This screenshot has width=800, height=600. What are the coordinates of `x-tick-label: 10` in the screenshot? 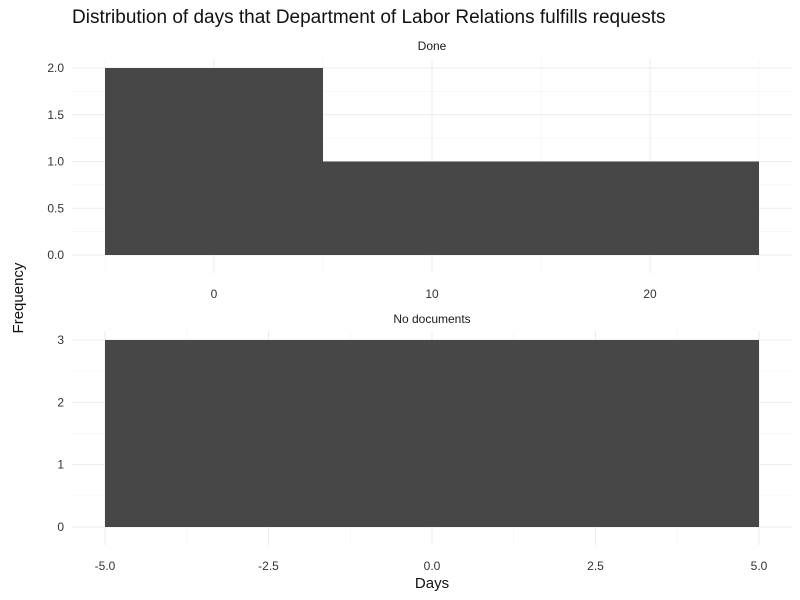 It's located at (432, 294).